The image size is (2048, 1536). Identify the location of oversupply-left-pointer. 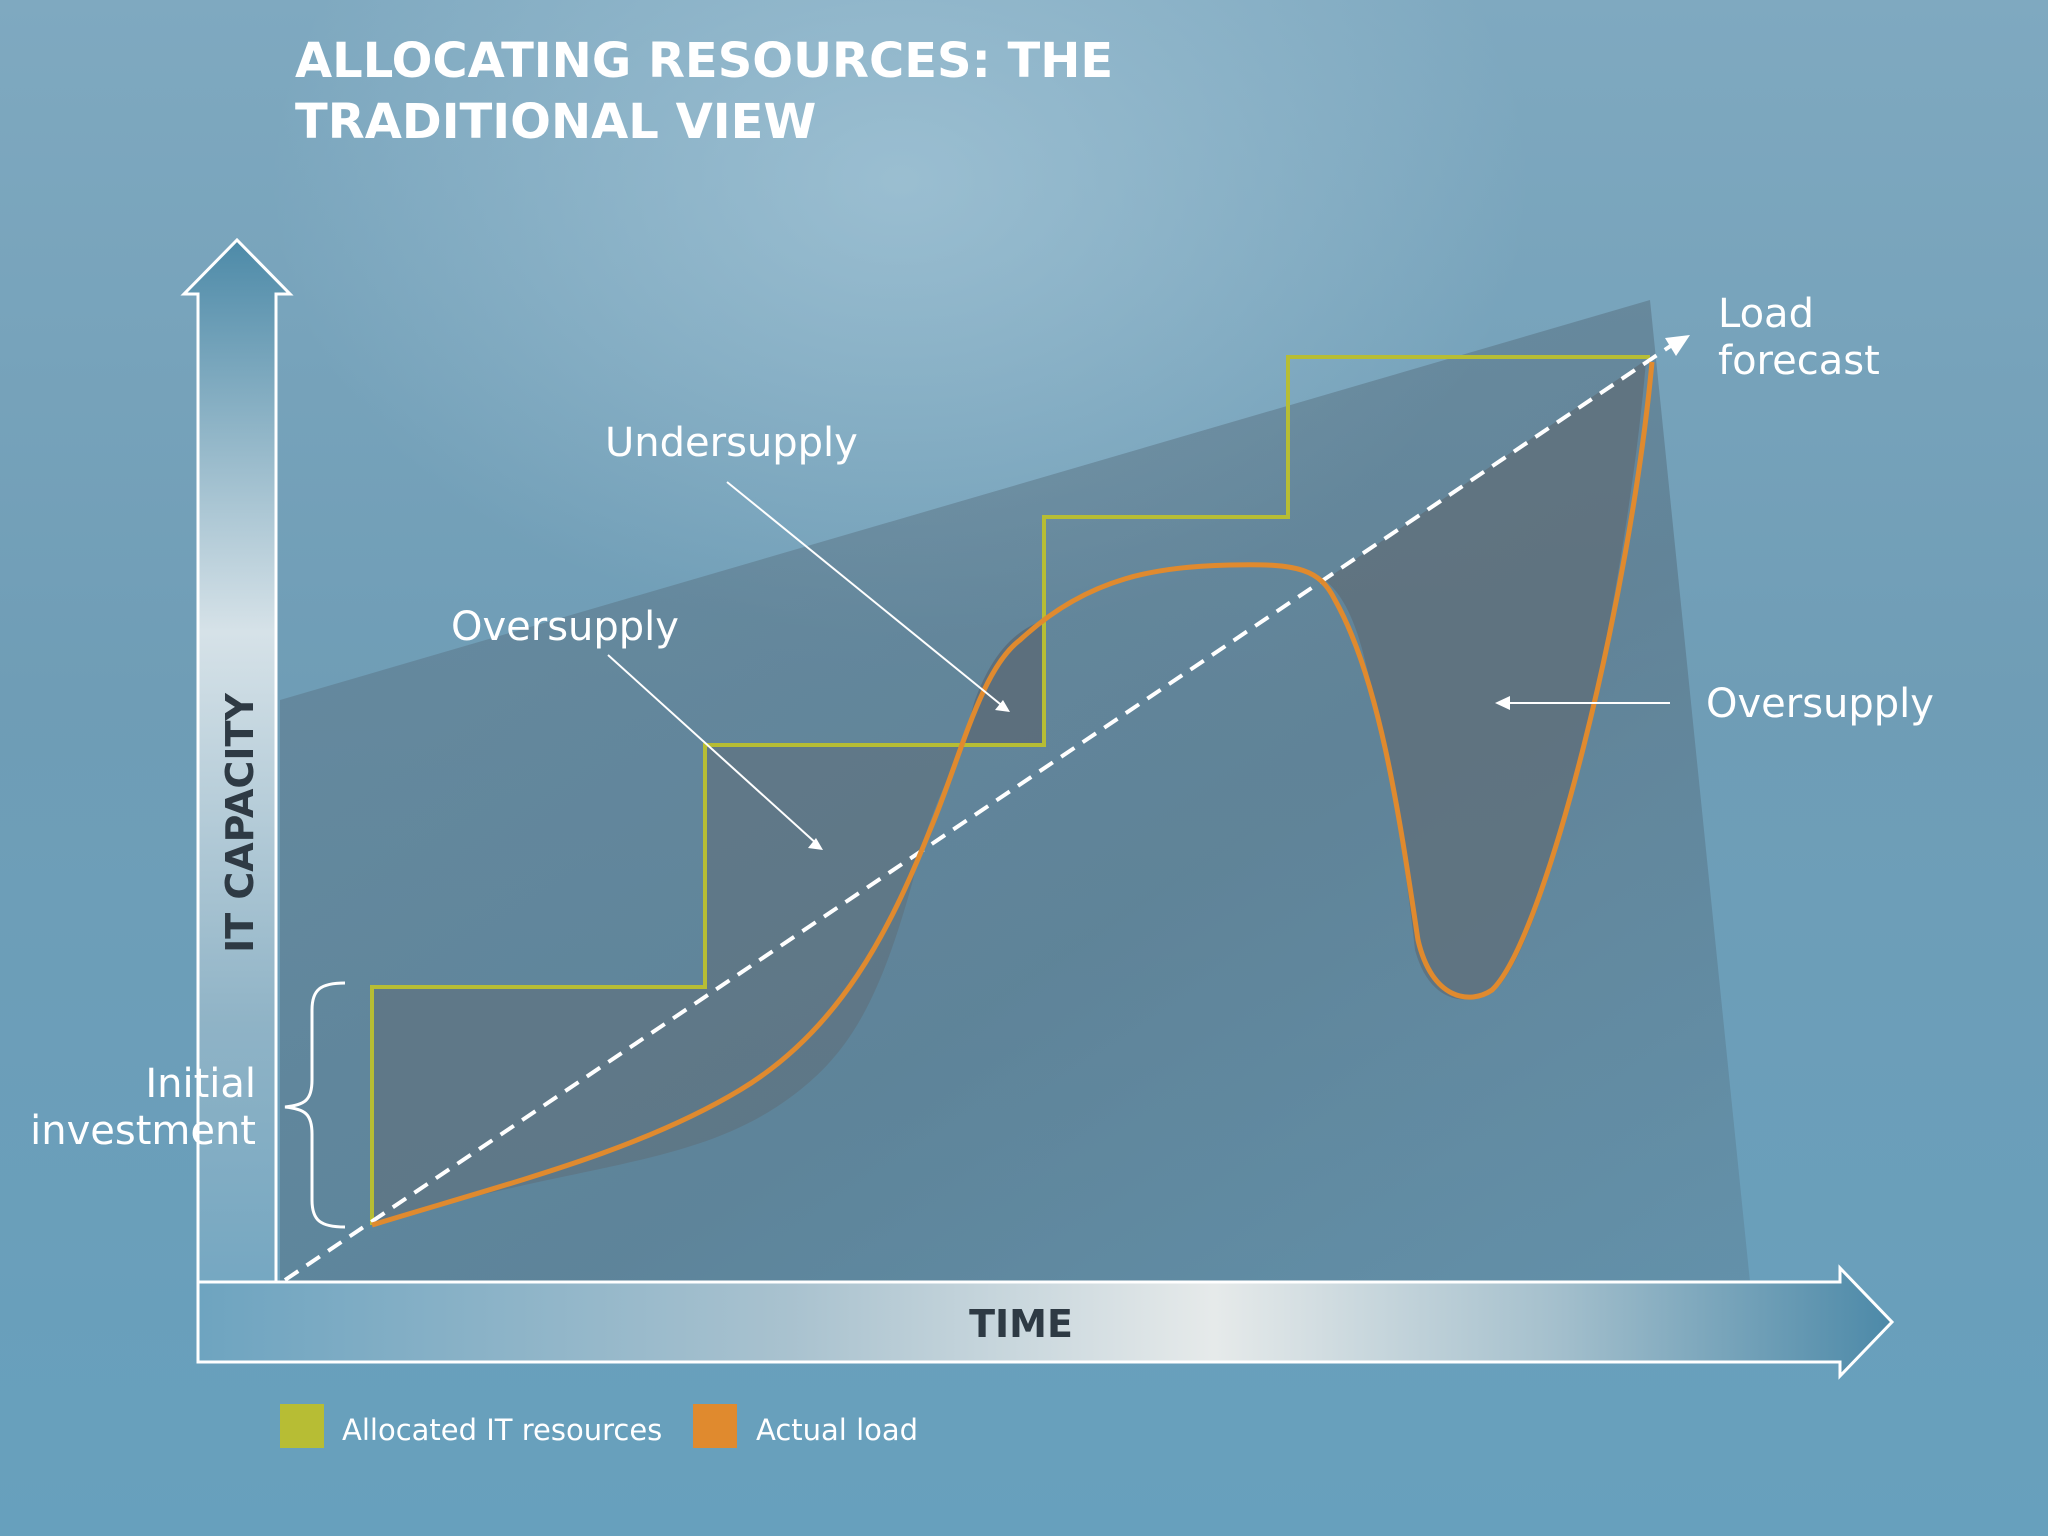
(713, 750).